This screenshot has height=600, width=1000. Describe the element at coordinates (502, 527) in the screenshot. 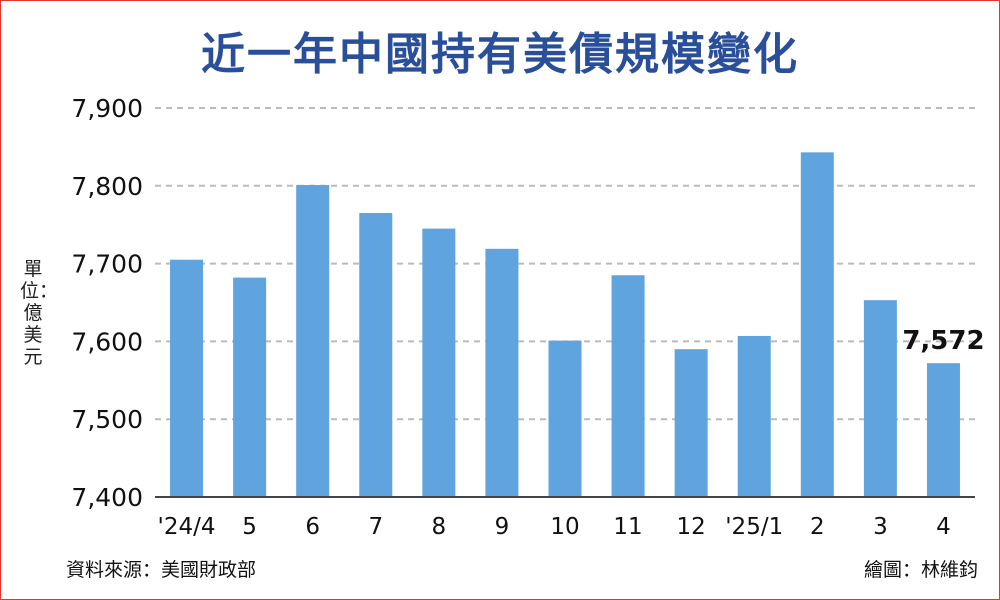

I see `x-tick-label: 9` at that location.